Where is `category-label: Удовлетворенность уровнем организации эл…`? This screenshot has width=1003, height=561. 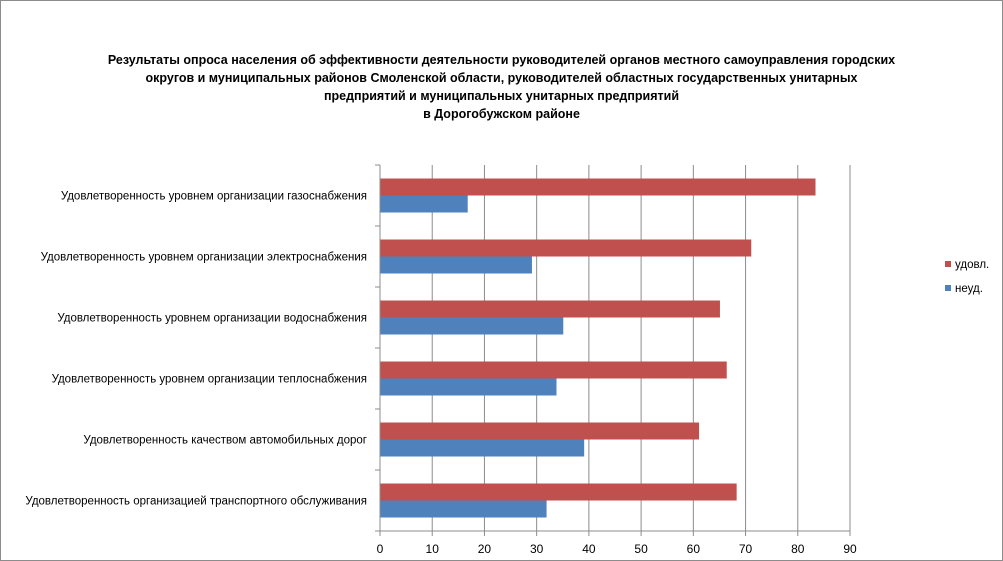 category-label: Удовлетворенность уровнем организации эл… is located at coordinates (204, 258).